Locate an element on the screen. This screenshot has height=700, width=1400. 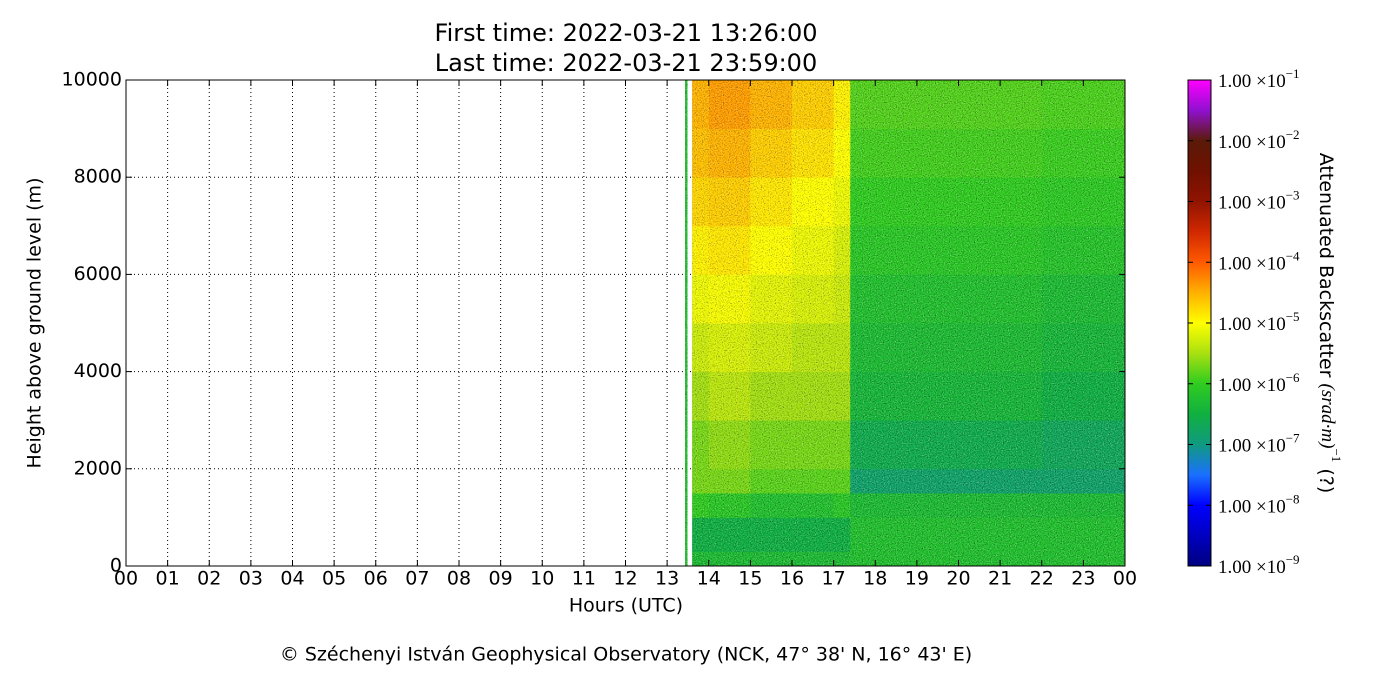
x-tick-label: 23 is located at coordinates (1083, 579).